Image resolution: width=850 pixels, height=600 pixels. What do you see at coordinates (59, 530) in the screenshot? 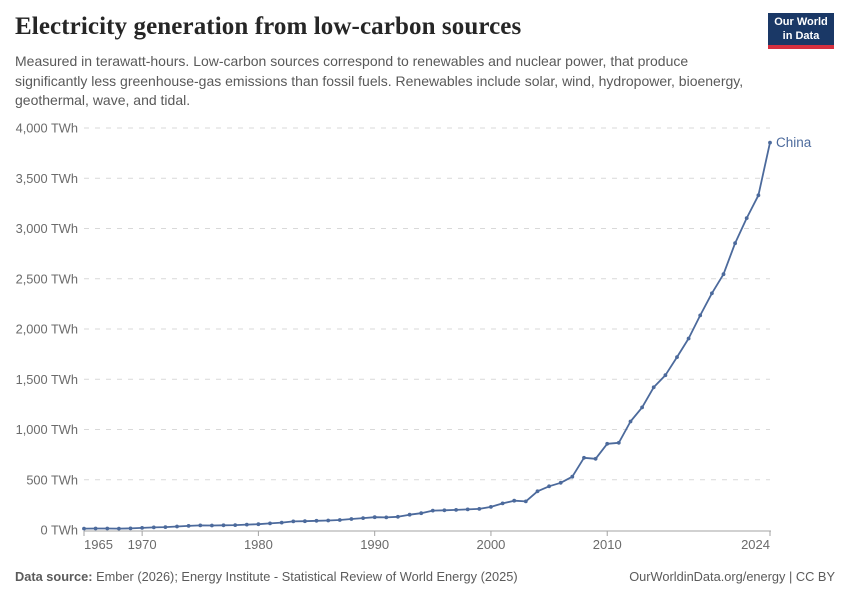
I see `y-axis-label: 0 TWh` at bounding box center [59, 530].